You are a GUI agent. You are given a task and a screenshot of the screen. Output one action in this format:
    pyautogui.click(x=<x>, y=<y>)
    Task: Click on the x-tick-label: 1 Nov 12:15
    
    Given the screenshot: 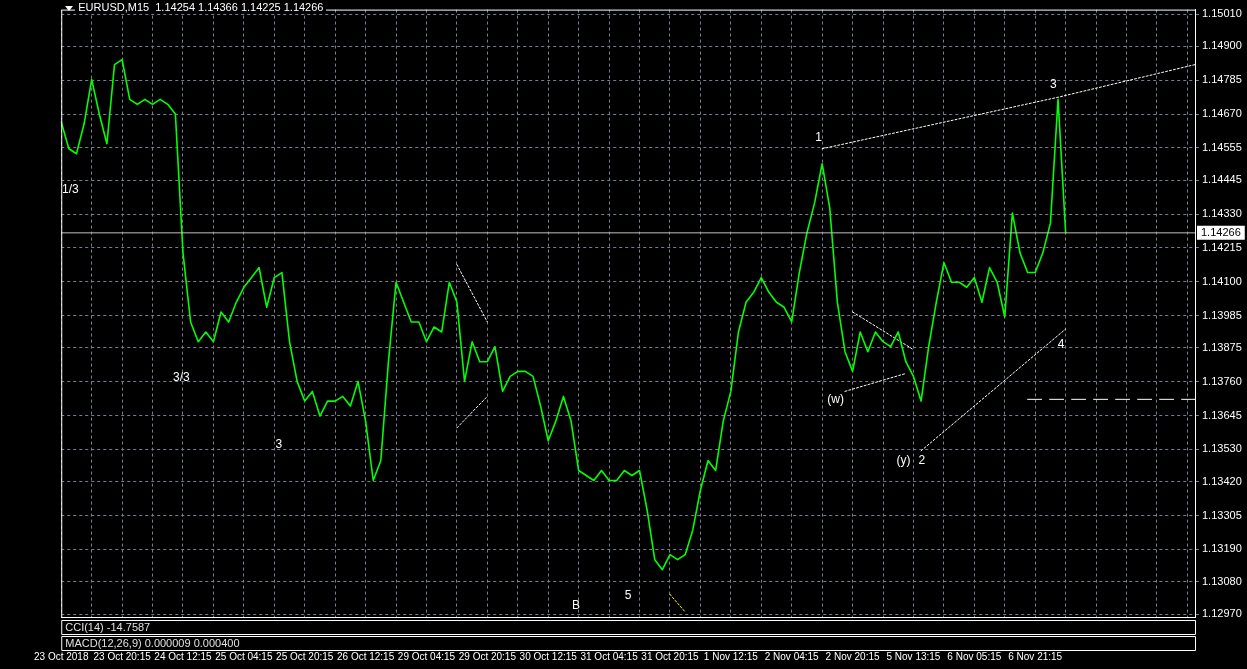 What is the action you would take?
    pyautogui.click(x=731, y=656)
    